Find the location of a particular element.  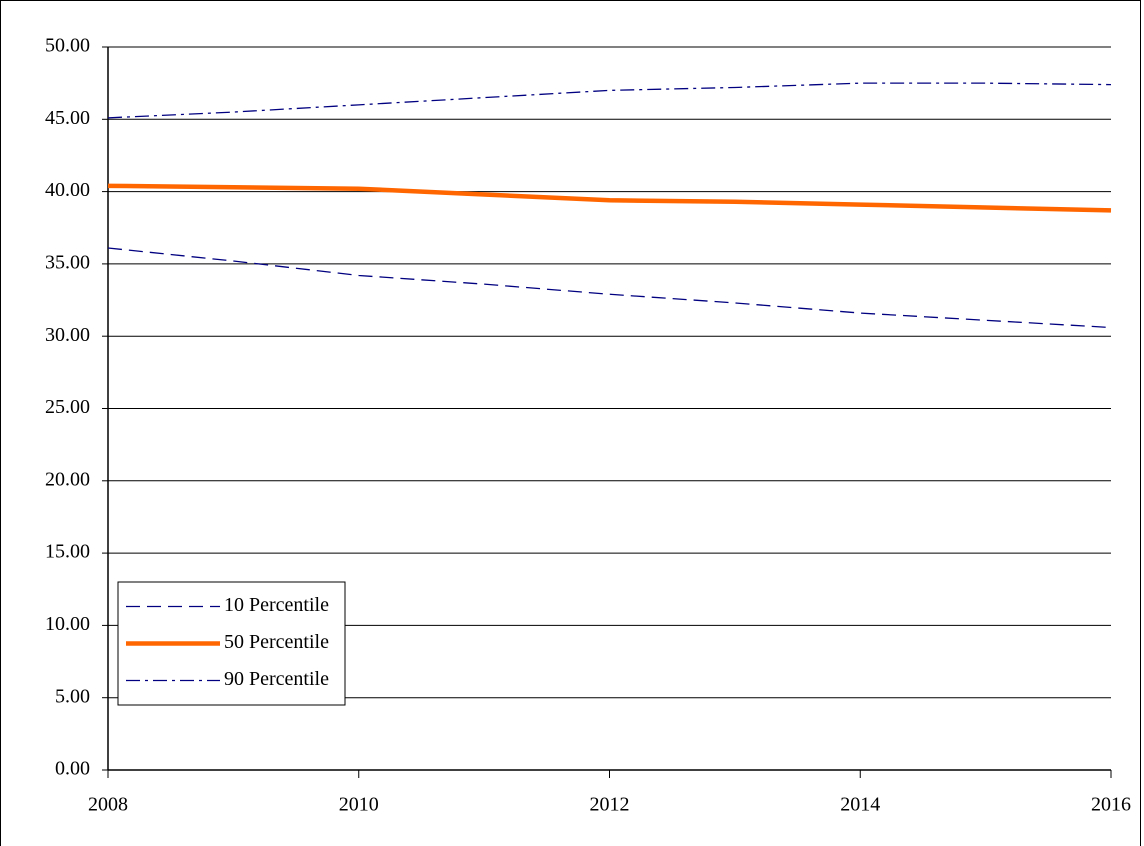

y-tick-label: 0.00 is located at coordinates (72, 769).